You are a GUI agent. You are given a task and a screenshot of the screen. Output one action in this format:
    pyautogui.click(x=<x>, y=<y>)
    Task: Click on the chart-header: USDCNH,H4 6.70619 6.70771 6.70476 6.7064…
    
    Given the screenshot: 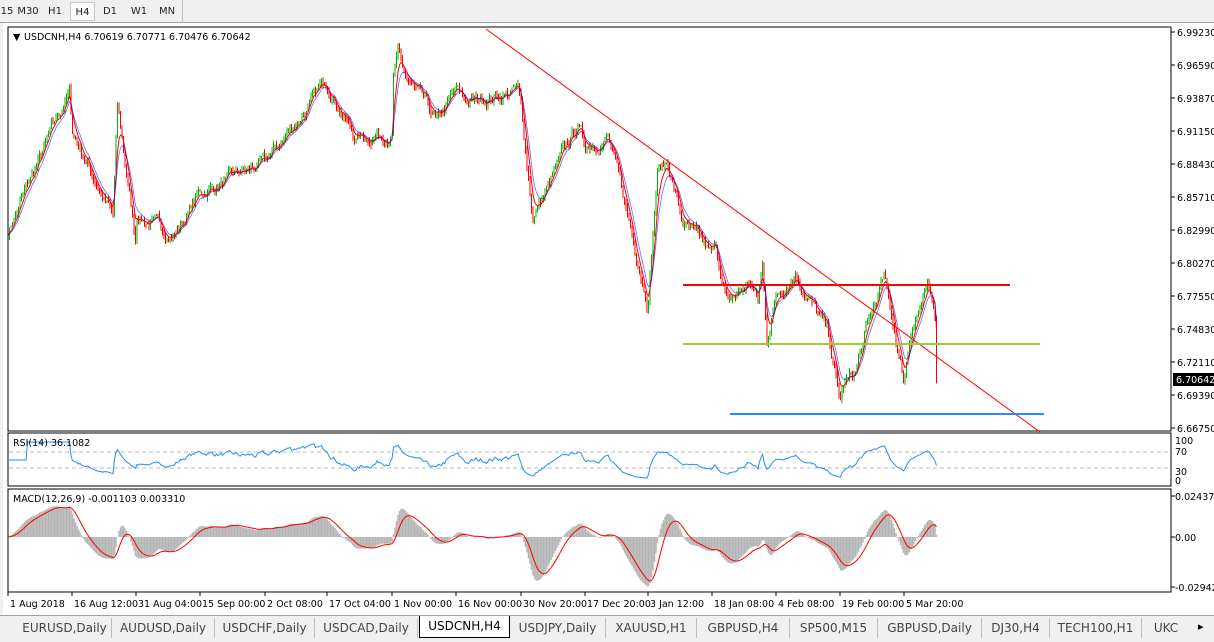 What is the action you would take?
    pyautogui.click(x=137, y=37)
    